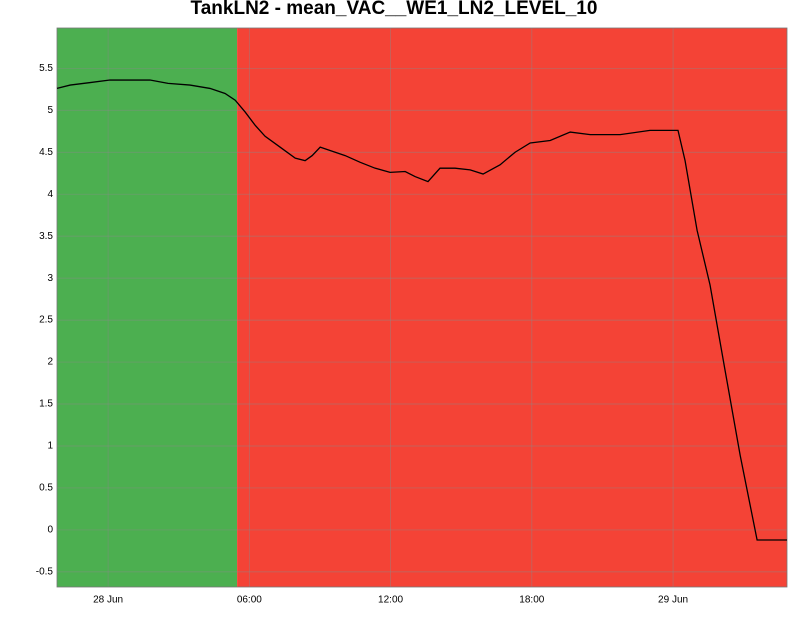 The width and height of the screenshot is (792, 628). Describe the element at coordinates (50, 446) in the screenshot. I see `y-tick-label: 1` at that location.